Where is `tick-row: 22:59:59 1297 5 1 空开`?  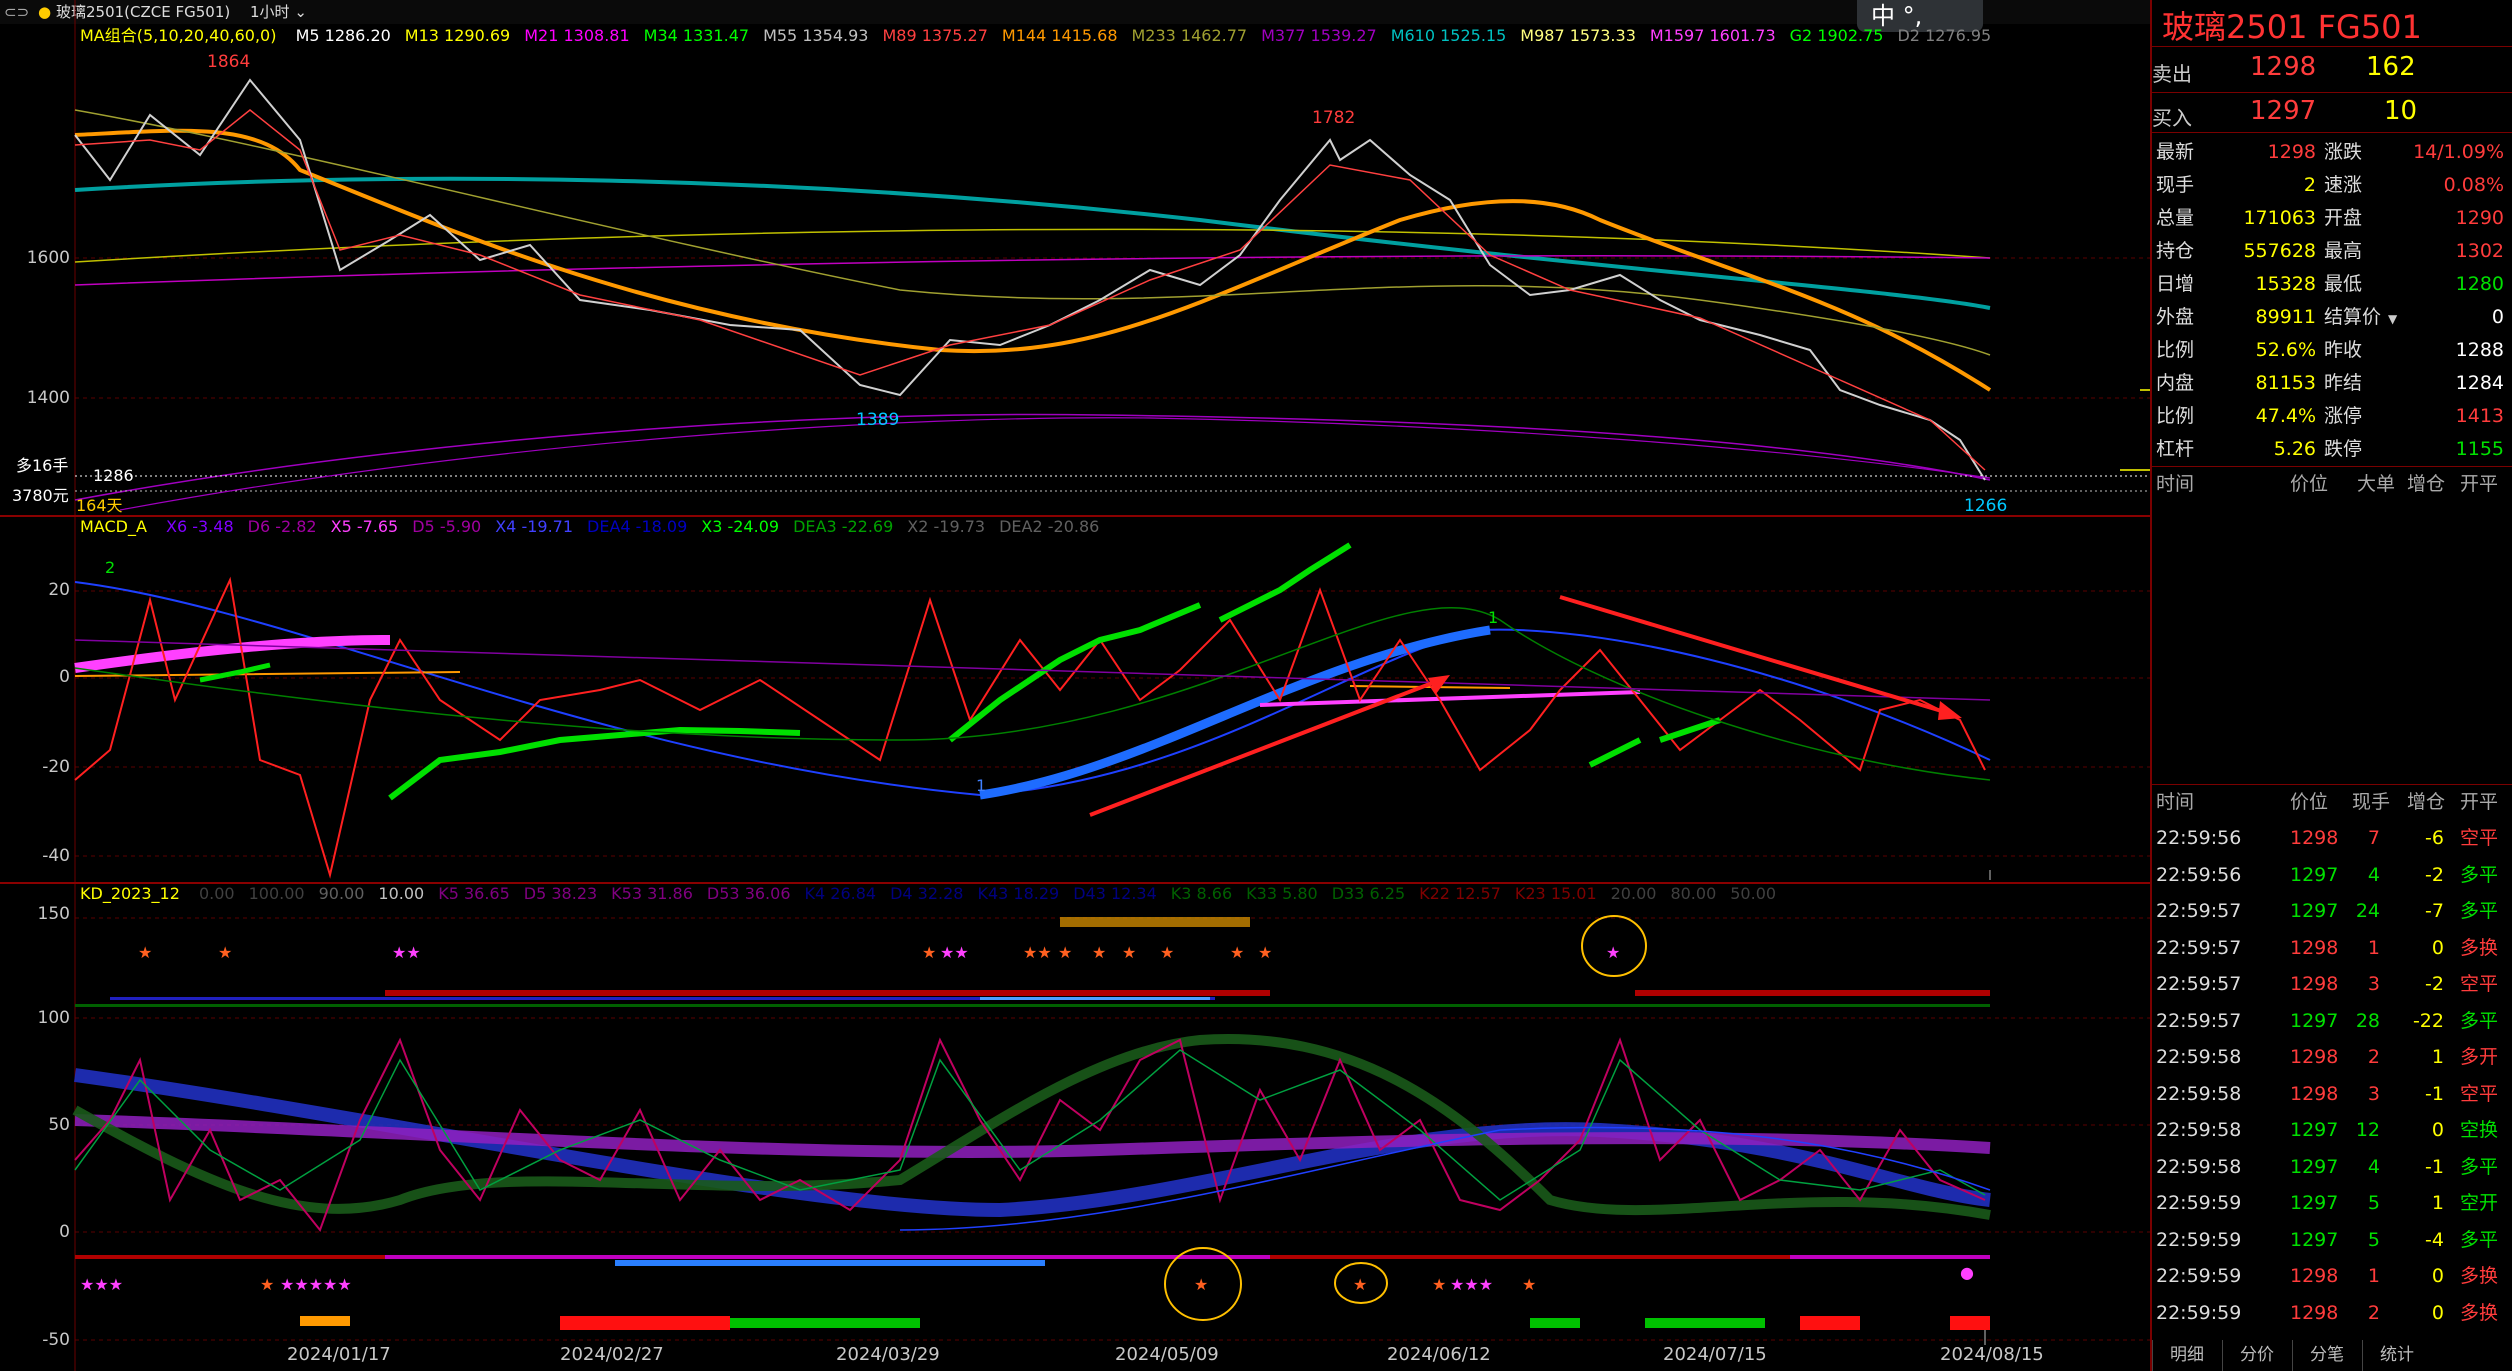 tick-row: 22:59:59 1297 5 1 空开 is located at coordinates (2332, 1203).